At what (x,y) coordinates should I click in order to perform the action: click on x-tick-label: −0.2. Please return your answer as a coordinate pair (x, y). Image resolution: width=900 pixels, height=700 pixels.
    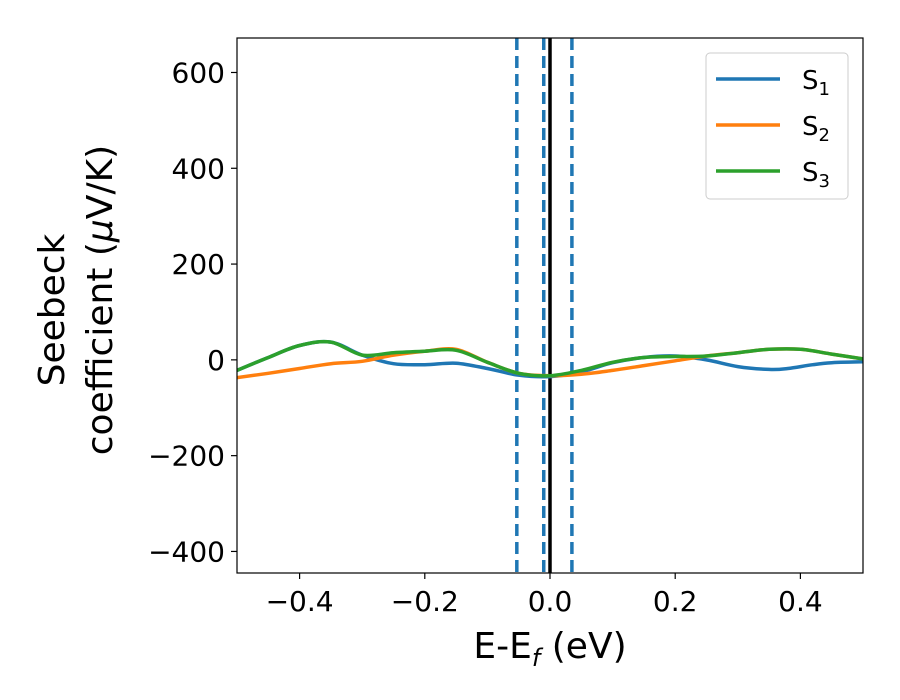
    Looking at the image, I should click on (425, 601).